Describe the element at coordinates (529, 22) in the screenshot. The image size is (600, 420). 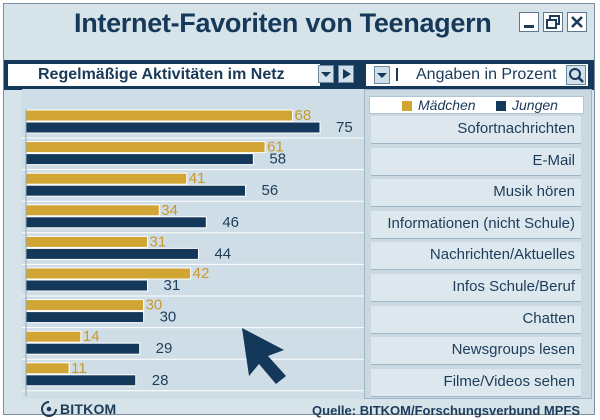
I see `minimize-button` at that location.